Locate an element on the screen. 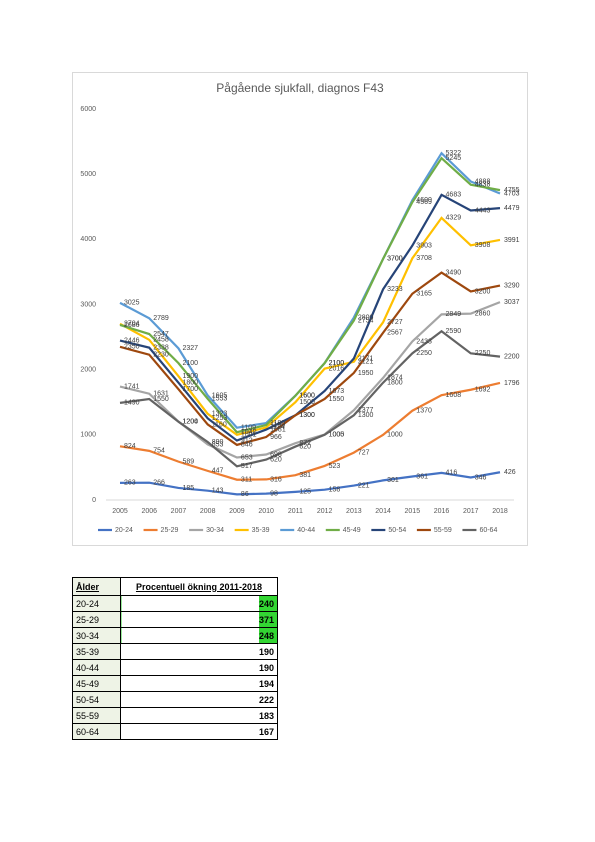  data-label: 1253 is located at coordinates (220, 418).